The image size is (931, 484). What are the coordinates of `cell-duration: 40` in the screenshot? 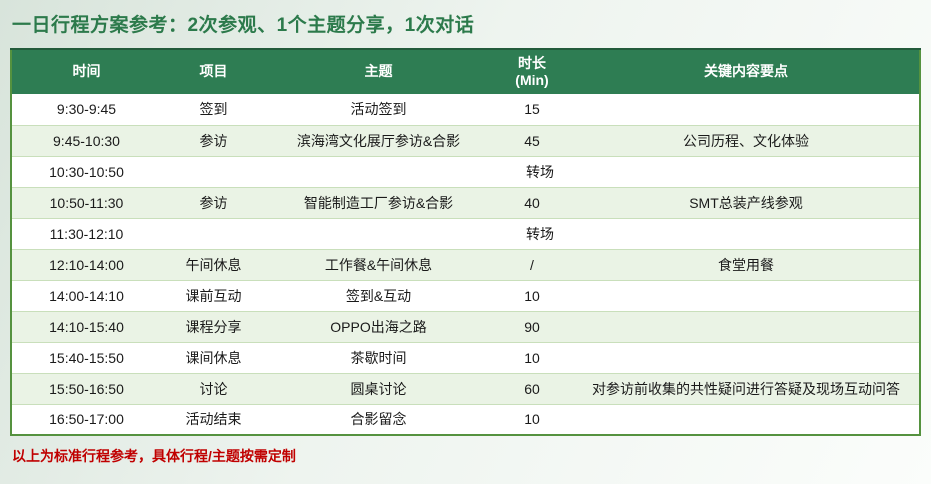 It's located at (532, 203).